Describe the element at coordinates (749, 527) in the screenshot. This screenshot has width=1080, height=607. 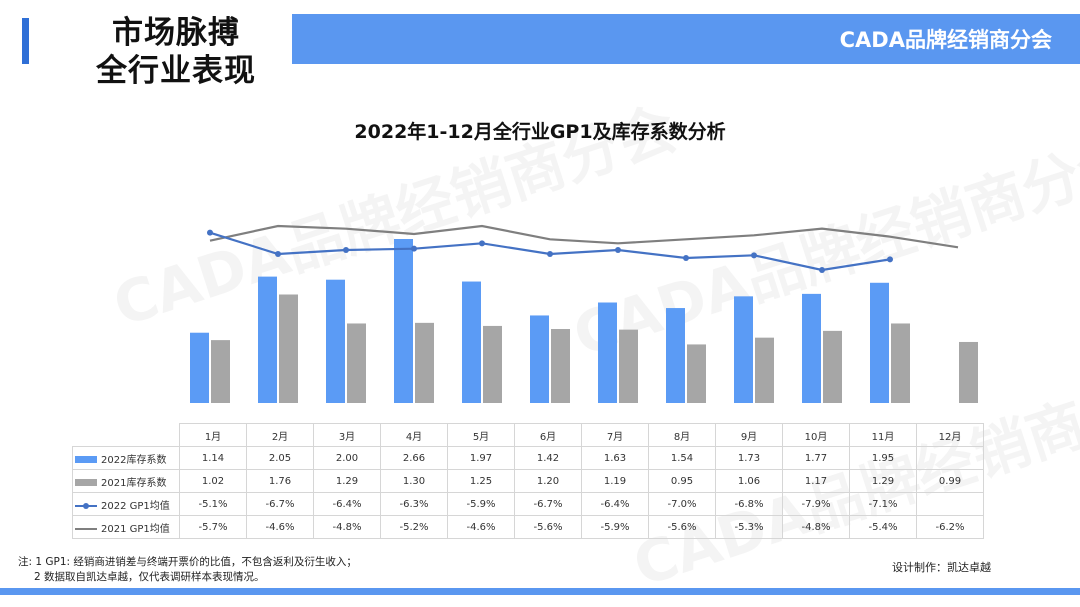
I see `data-cell: -5.3%` at that location.